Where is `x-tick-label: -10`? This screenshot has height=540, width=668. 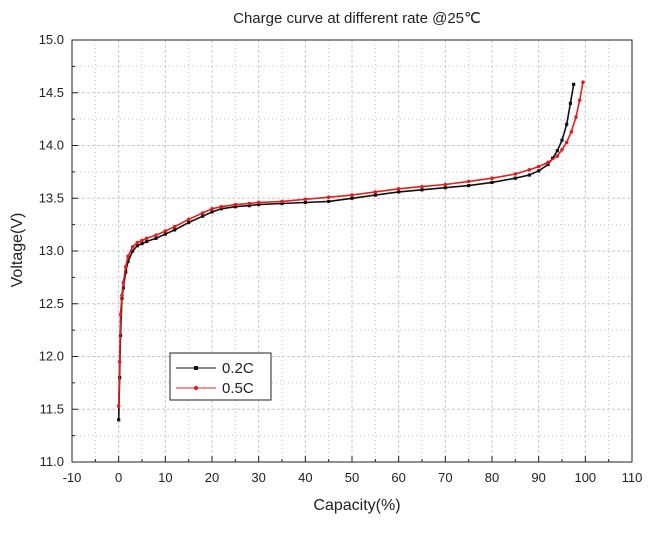
x-tick-label: -10 is located at coordinates (72, 477).